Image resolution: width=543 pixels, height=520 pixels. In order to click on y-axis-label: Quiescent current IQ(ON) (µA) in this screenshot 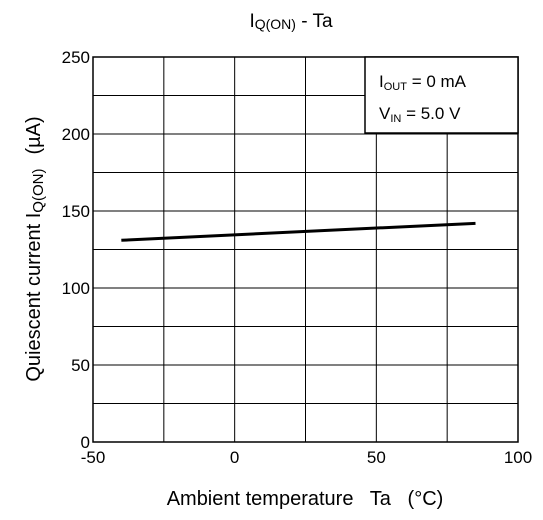, I will do `click(35, 248)`.